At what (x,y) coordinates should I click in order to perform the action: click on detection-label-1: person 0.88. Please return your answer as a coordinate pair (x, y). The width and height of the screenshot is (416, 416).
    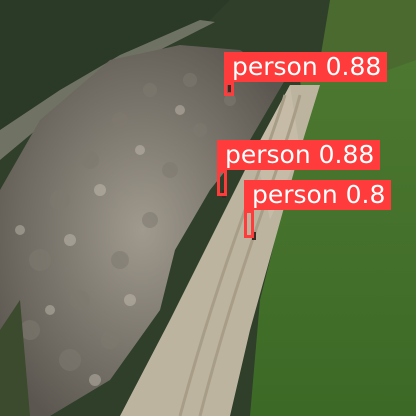
    Looking at the image, I should click on (305, 67).